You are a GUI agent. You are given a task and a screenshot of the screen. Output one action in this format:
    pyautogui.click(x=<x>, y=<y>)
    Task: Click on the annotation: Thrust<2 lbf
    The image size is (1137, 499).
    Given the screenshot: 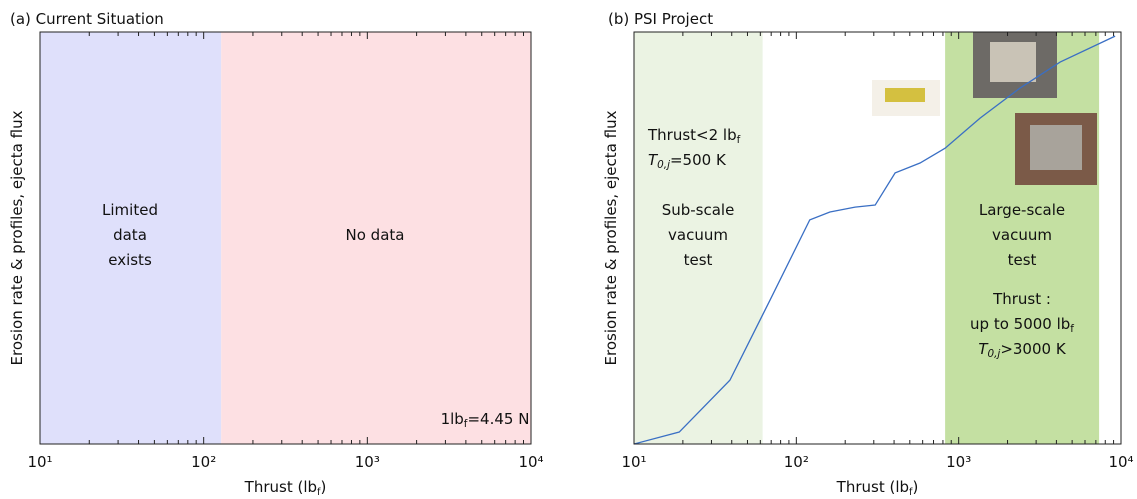 What is the action you would take?
    pyautogui.click(x=694, y=136)
    